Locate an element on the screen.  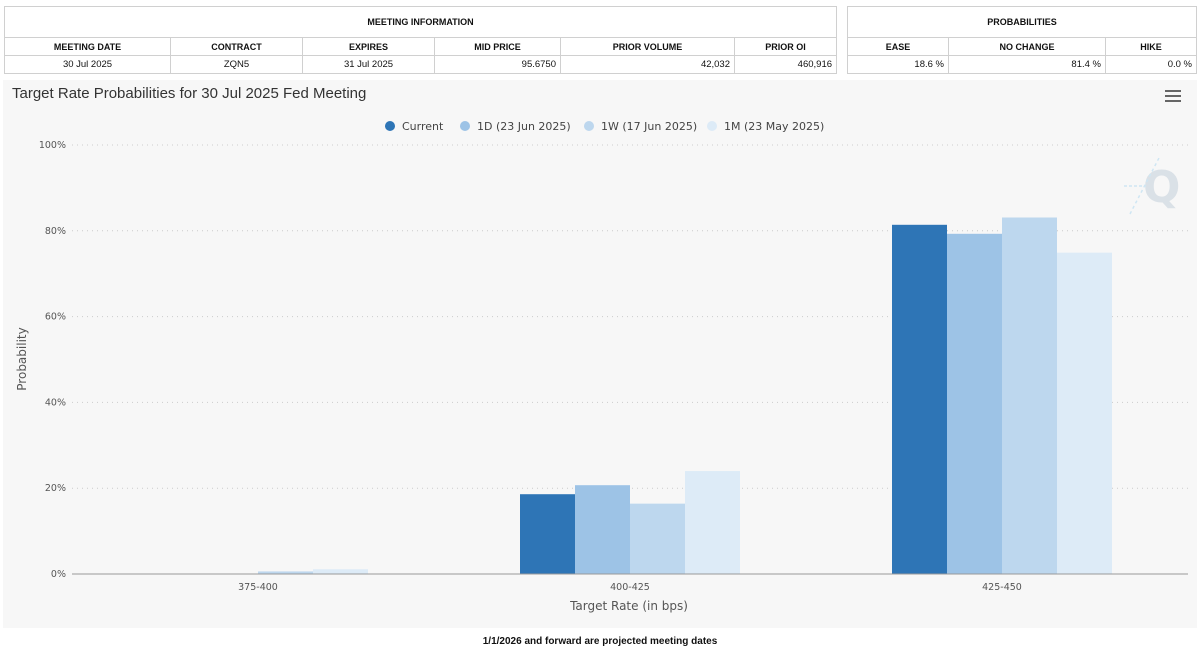
legend-item-m1: 1M (23 May 2025) is located at coordinates (774, 126).